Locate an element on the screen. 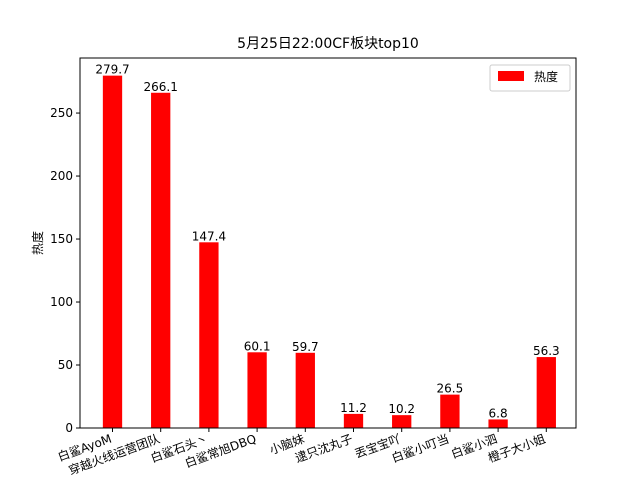 The height and width of the screenshot is (480, 640). y-tick-label: 50 is located at coordinates (65, 365).